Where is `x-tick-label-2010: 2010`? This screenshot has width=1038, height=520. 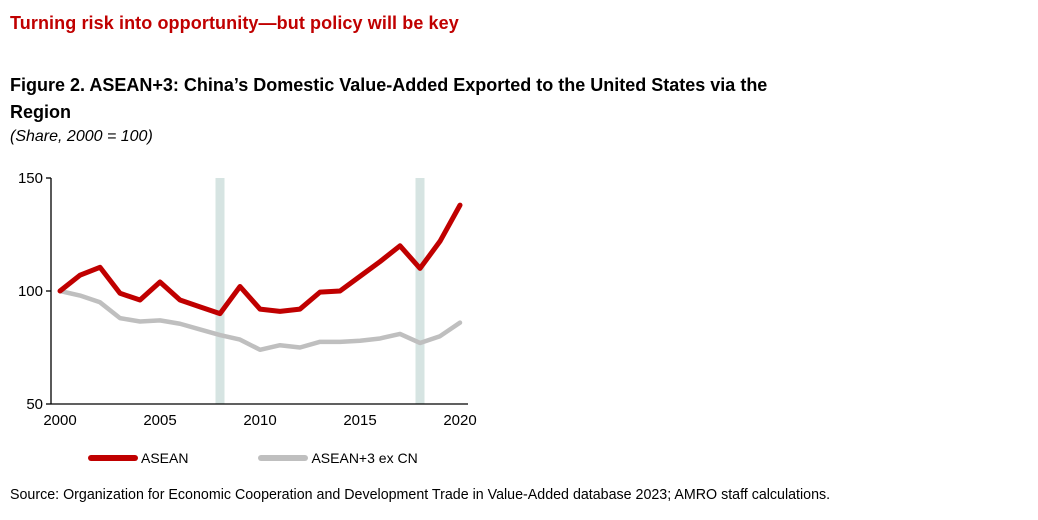
x-tick-label-2010: 2010 is located at coordinates (259, 420).